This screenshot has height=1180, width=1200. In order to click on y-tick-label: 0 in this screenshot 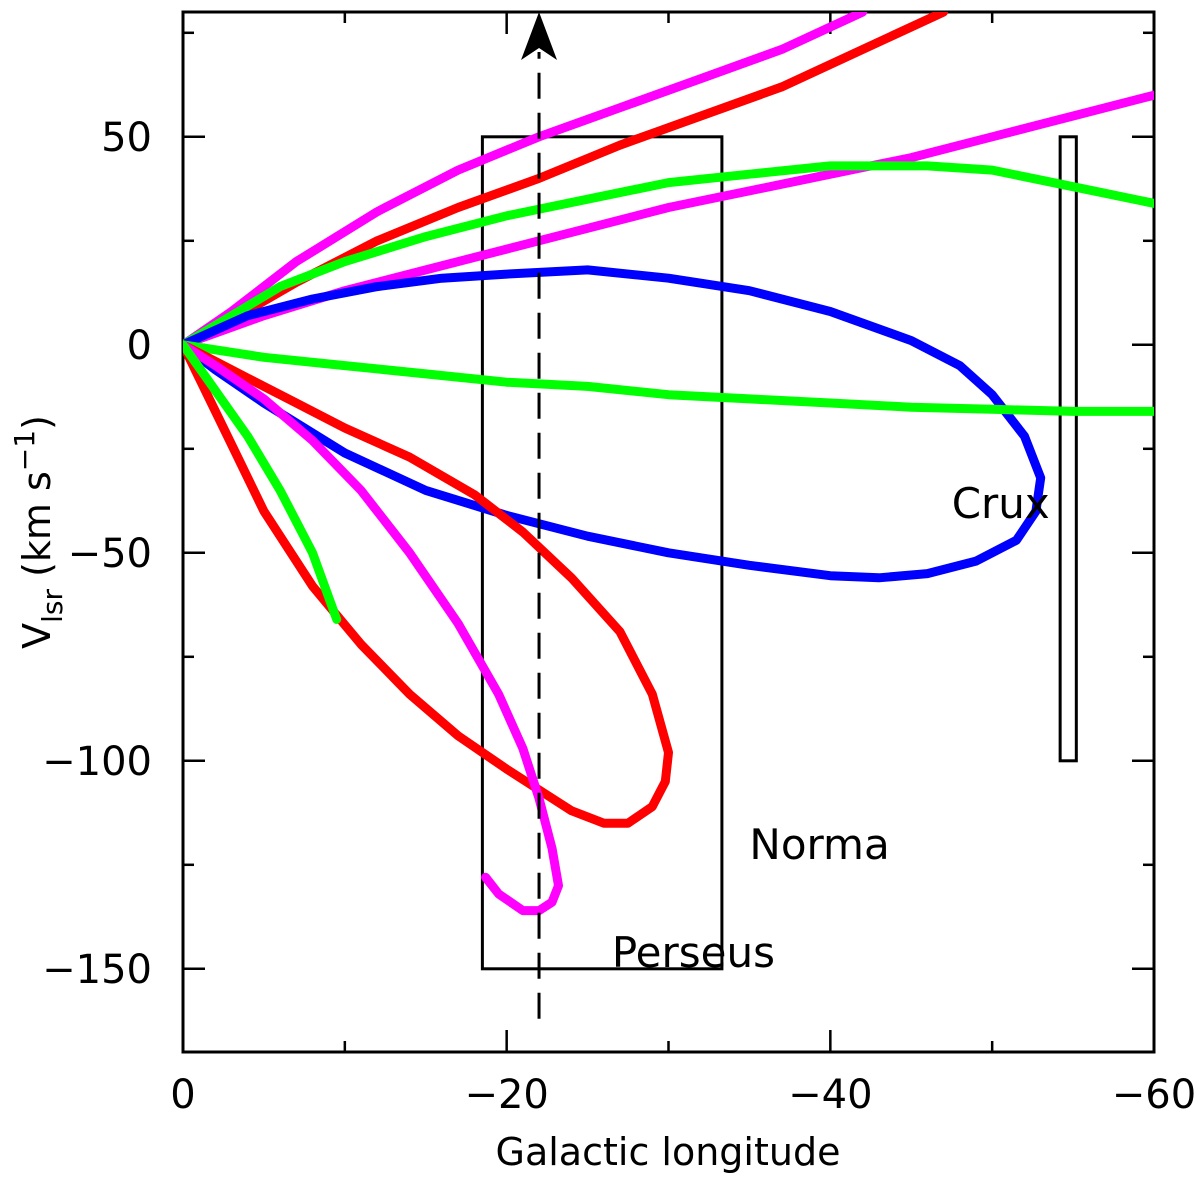, I will do `click(139, 346)`.